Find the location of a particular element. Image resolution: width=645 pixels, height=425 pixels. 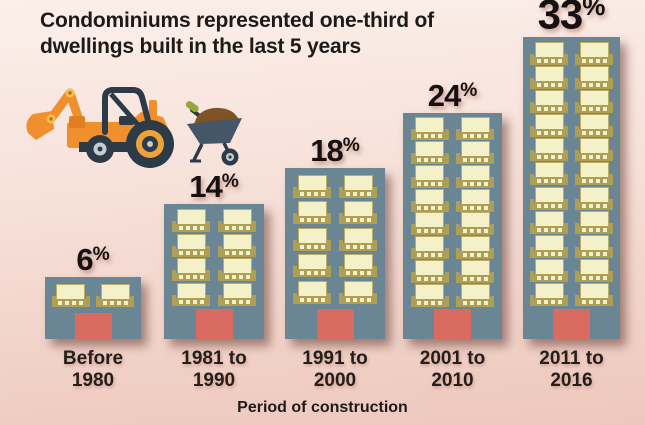

door-icon is located at coordinates (93, 326).